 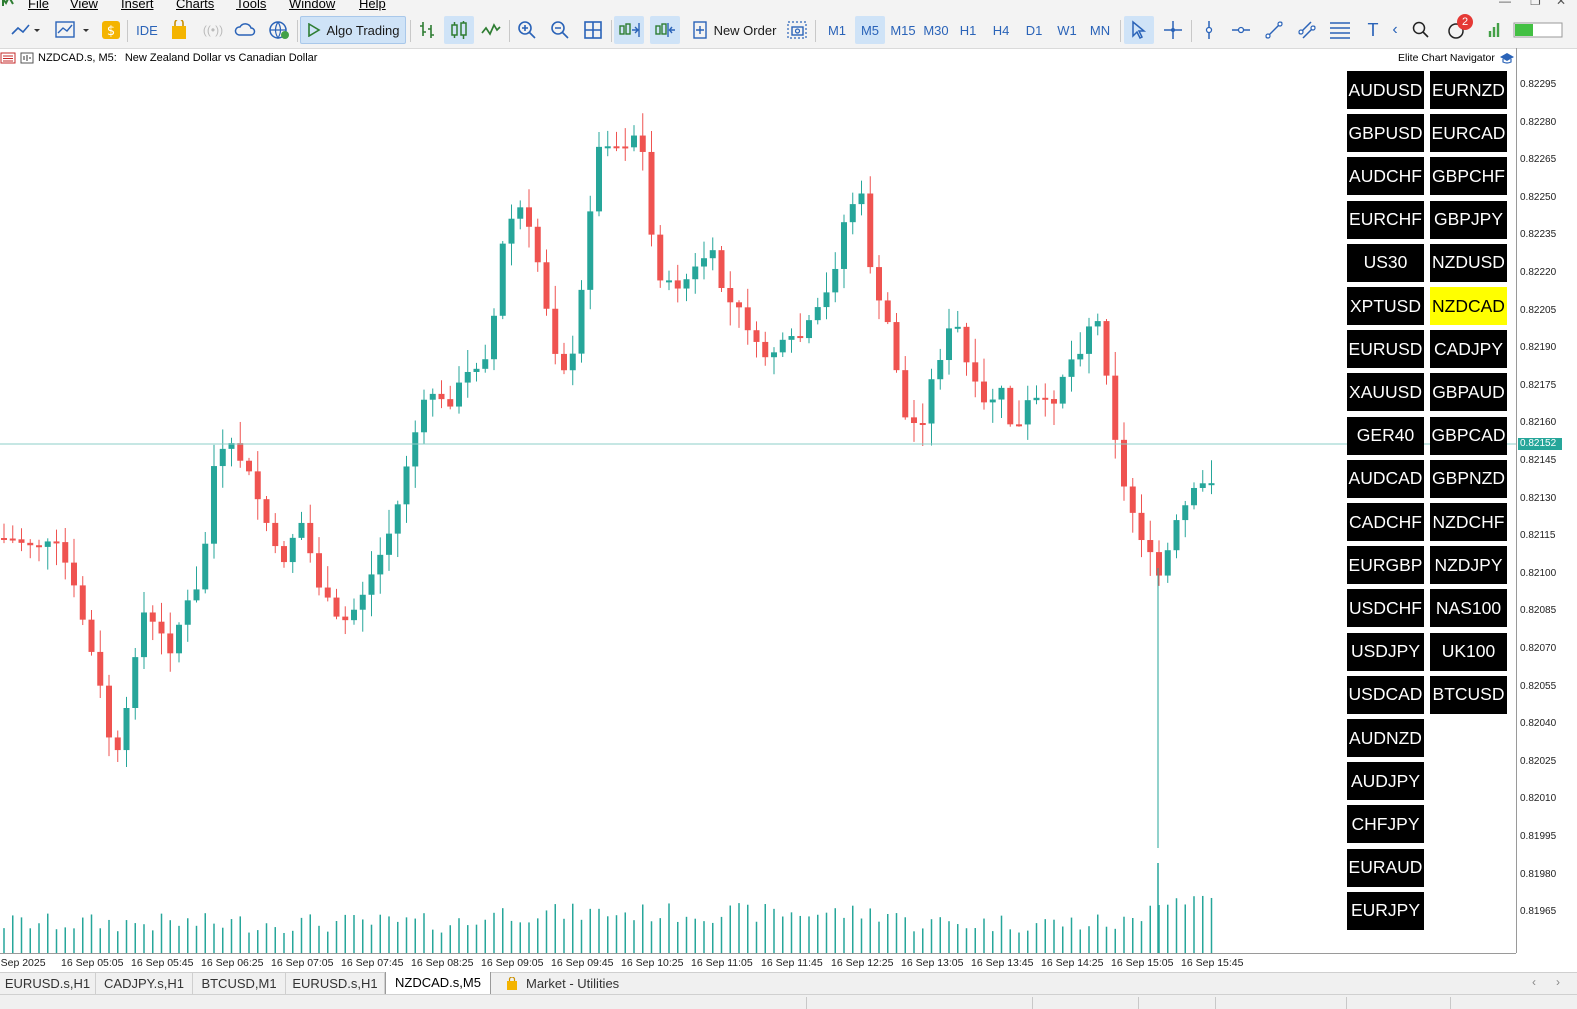 I want to click on timeframe-m5: M5, so click(x=870, y=30).